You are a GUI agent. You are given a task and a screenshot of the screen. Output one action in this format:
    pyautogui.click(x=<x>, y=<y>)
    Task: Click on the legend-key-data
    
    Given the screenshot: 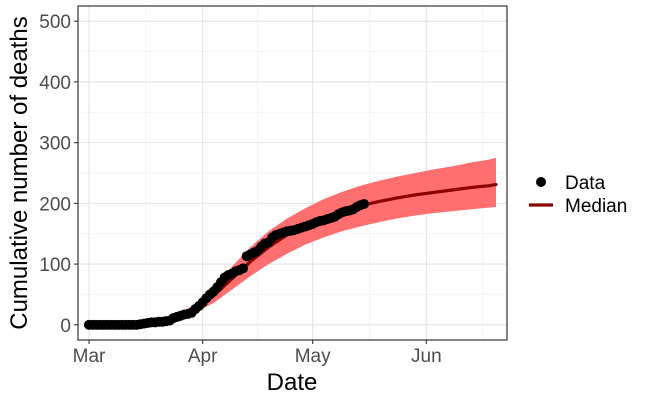 What is the action you would take?
    pyautogui.click(x=541, y=182)
    